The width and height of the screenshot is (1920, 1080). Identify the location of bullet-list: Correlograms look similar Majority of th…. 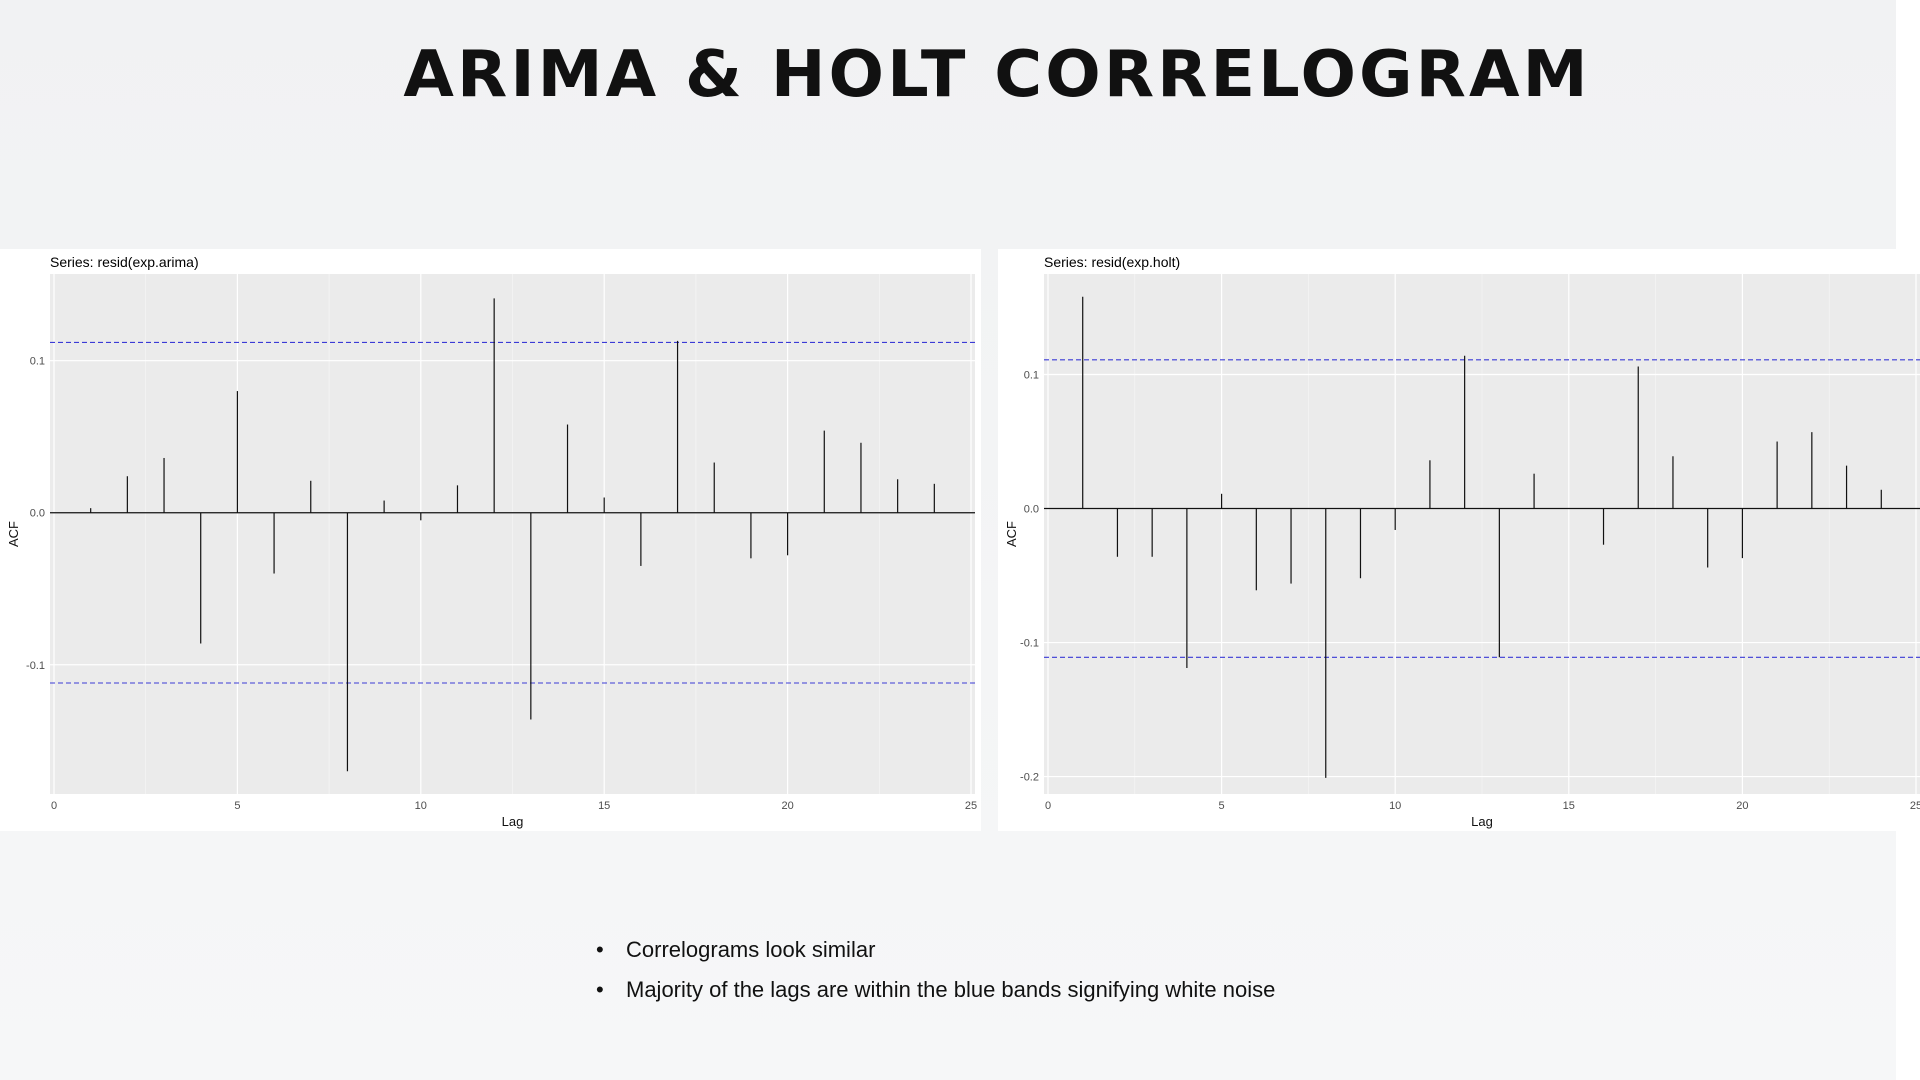
(935, 970).